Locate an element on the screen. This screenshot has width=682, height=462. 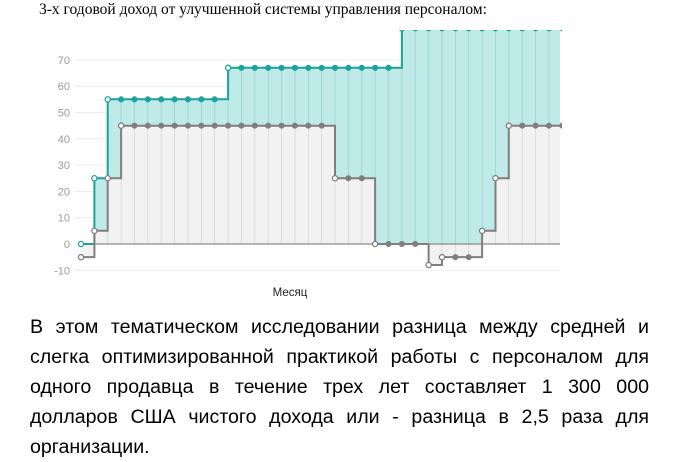
y-tick-label: 20 is located at coordinates (64, 192).